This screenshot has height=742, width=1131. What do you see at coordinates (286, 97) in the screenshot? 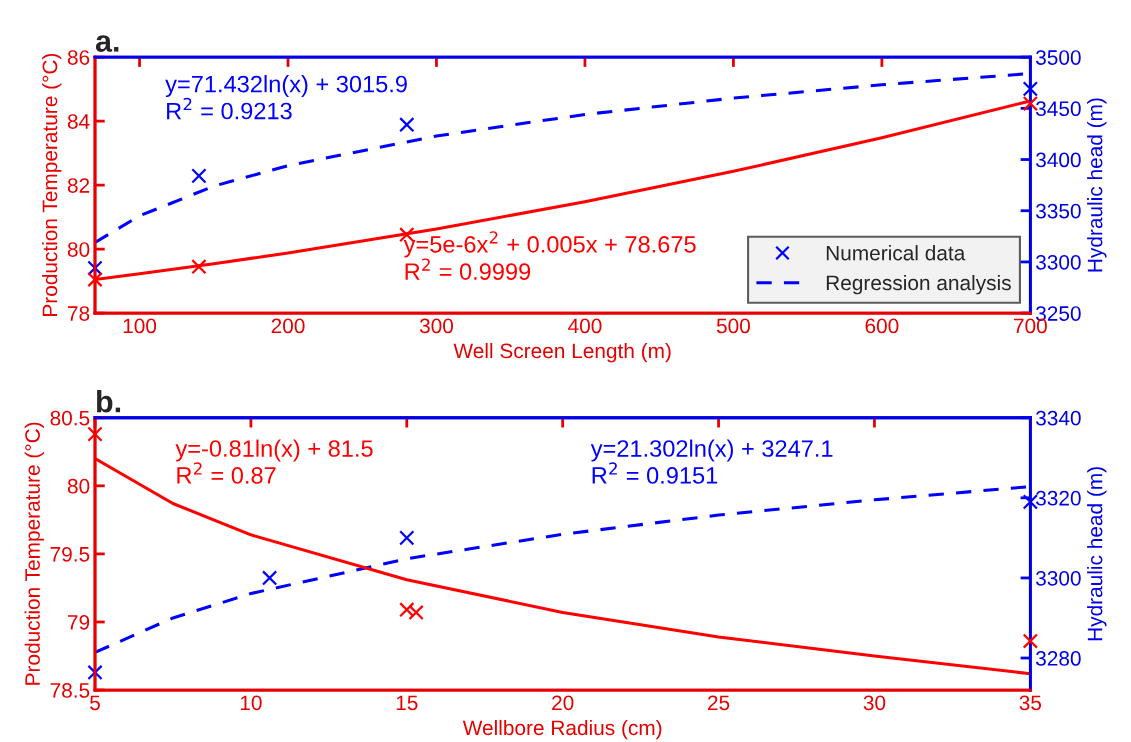
I see `annotation: y=71.432ln(x) + 3015.9 R$^{2}$ = 0.9213` at bounding box center [286, 97].